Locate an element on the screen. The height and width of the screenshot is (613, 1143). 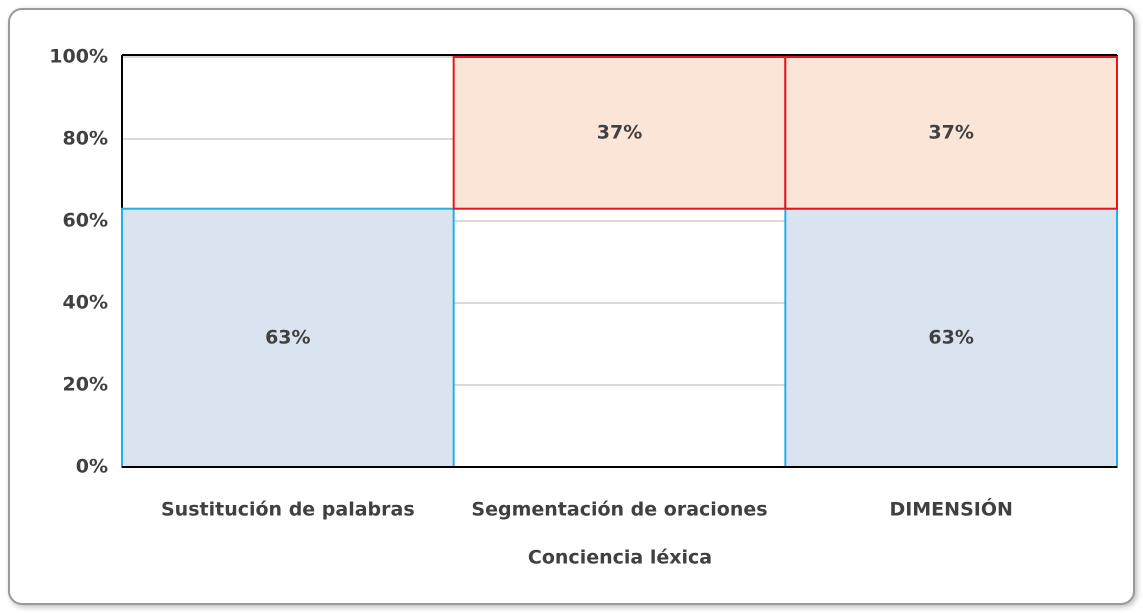
x-axis-label: Conciencia léxica is located at coordinates (620, 558).